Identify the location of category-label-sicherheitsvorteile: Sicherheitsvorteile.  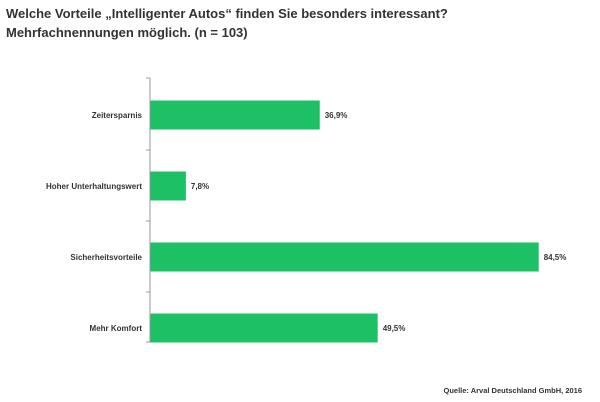
(106, 257).